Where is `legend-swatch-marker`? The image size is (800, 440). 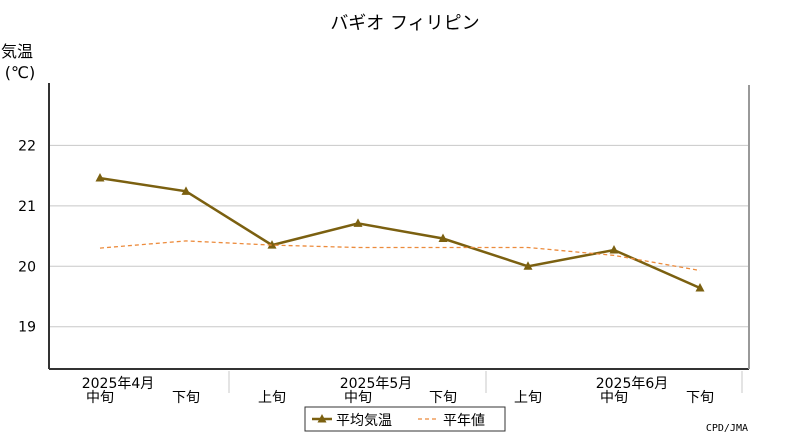 legend-swatch-marker is located at coordinates (322, 418).